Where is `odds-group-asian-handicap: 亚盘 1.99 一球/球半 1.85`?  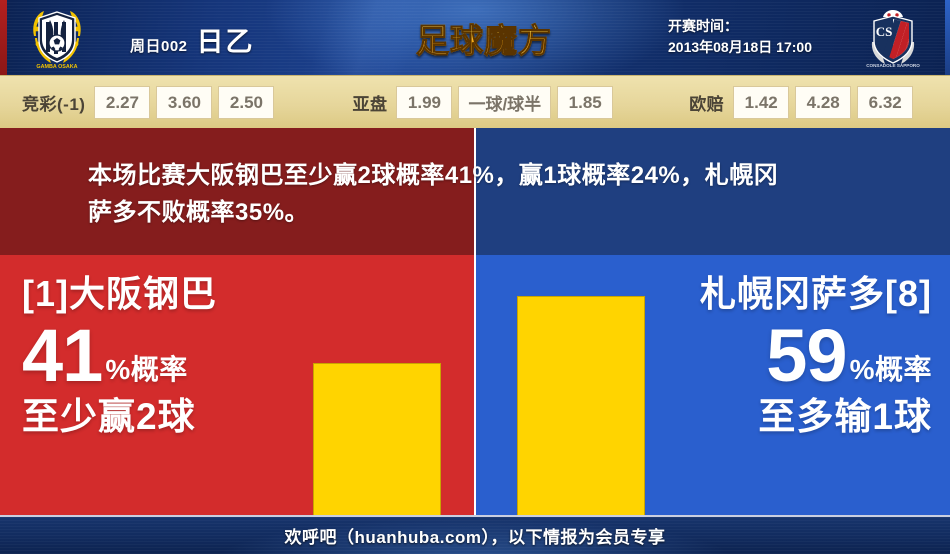 odds-group-asian-handicap: 亚盘 1.99 一球/球半 1.85 is located at coordinates (483, 102).